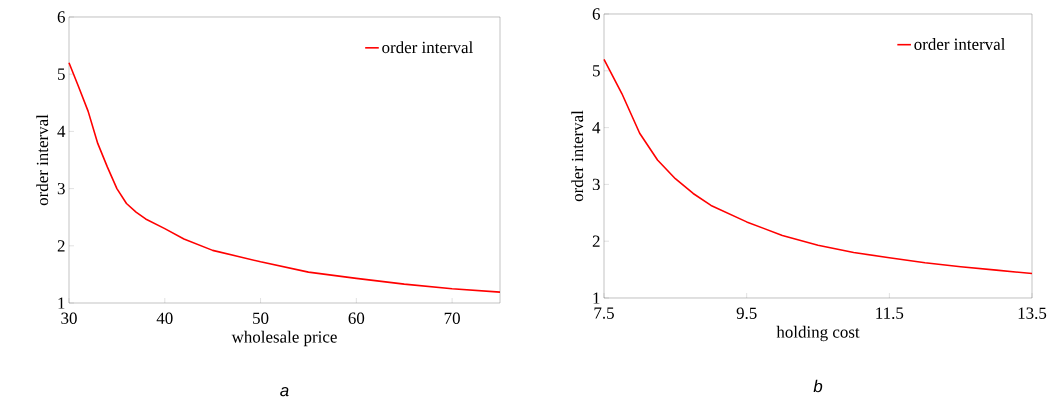 The height and width of the screenshot is (404, 1060). What do you see at coordinates (356, 318) in the screenshot?
I see `x-tick-label: 60` at bounding box center [356, 318].